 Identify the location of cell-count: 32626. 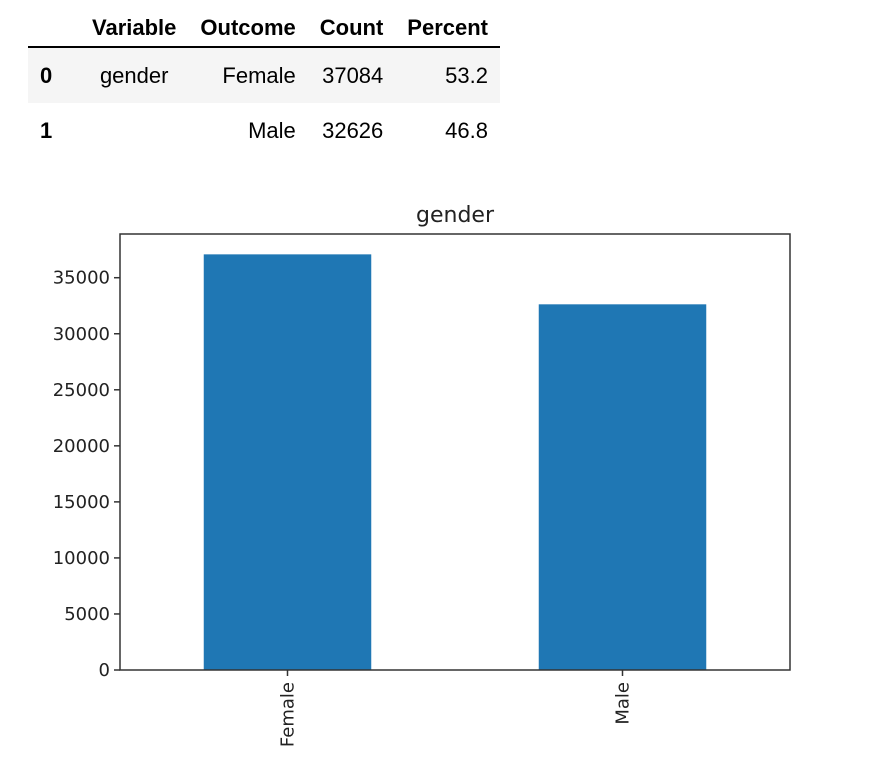
(353, 130).